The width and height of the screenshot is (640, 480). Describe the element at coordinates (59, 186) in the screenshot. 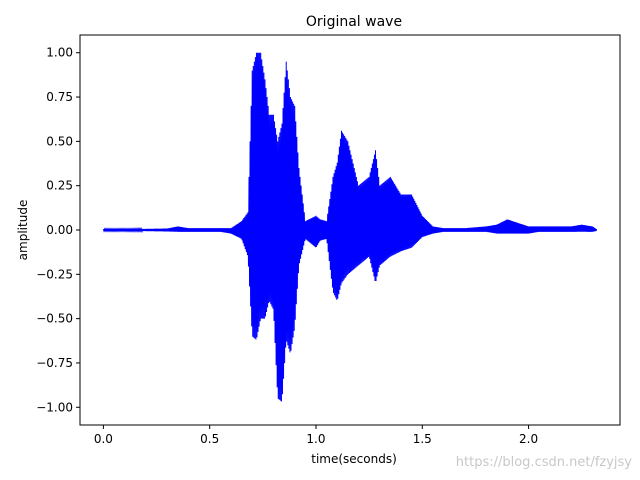

I see `y-tick-label: 0.25` at that location.